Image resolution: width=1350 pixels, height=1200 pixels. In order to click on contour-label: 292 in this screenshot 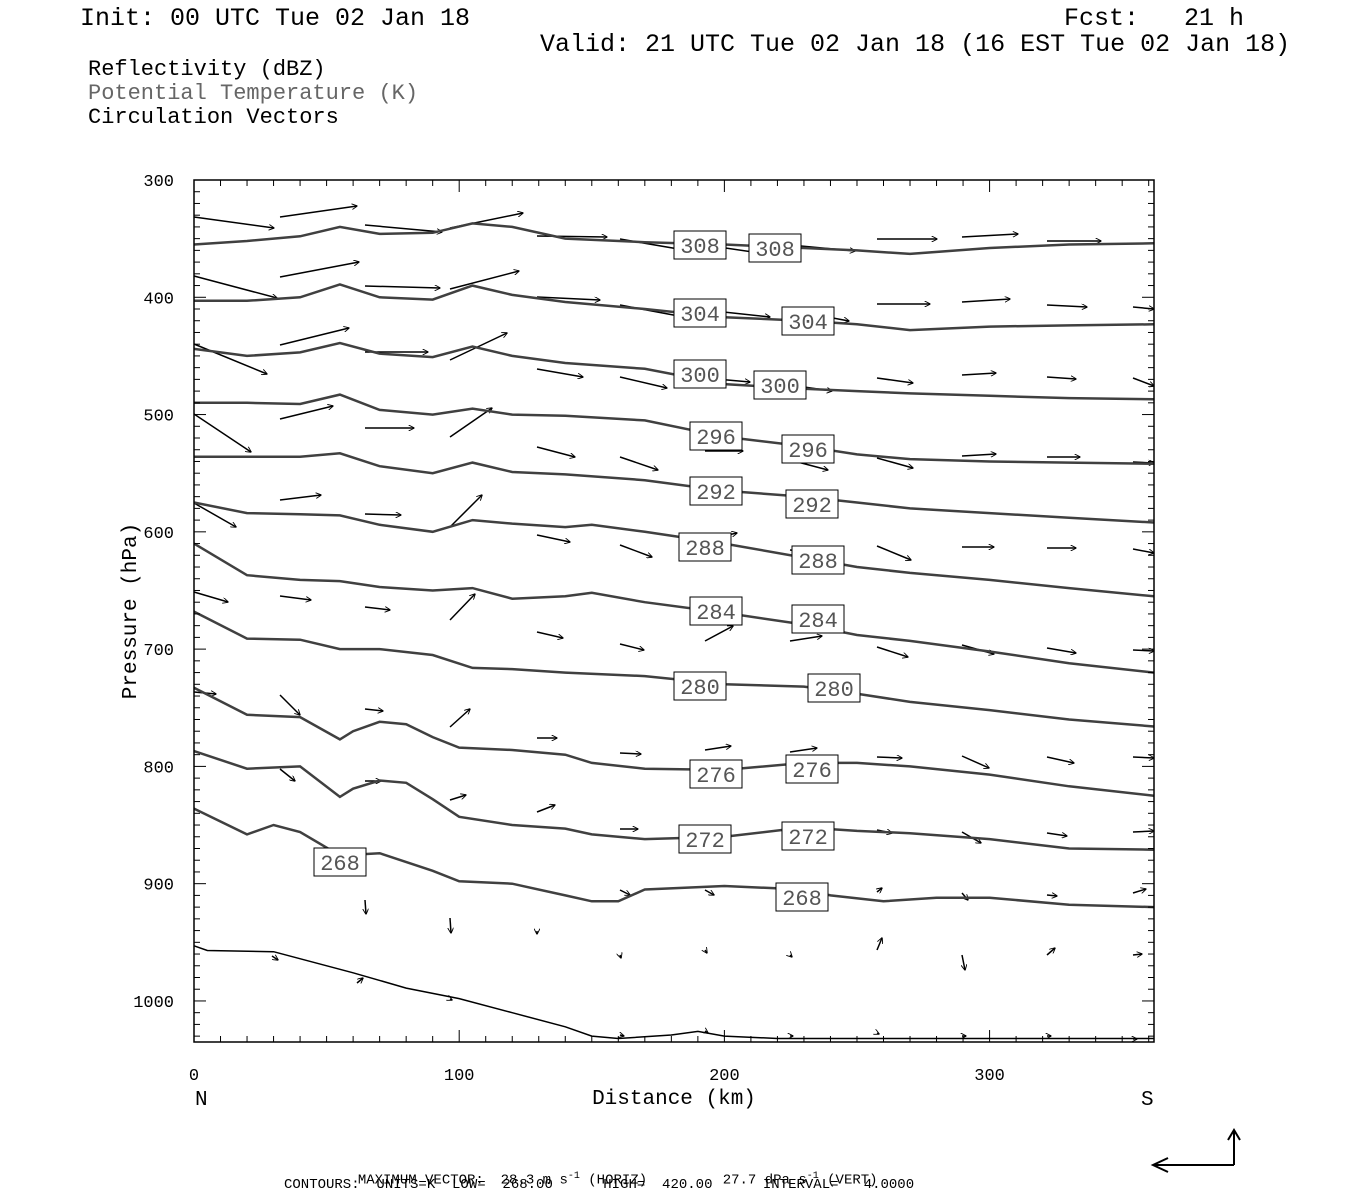, I will do `click(716, 493)`.